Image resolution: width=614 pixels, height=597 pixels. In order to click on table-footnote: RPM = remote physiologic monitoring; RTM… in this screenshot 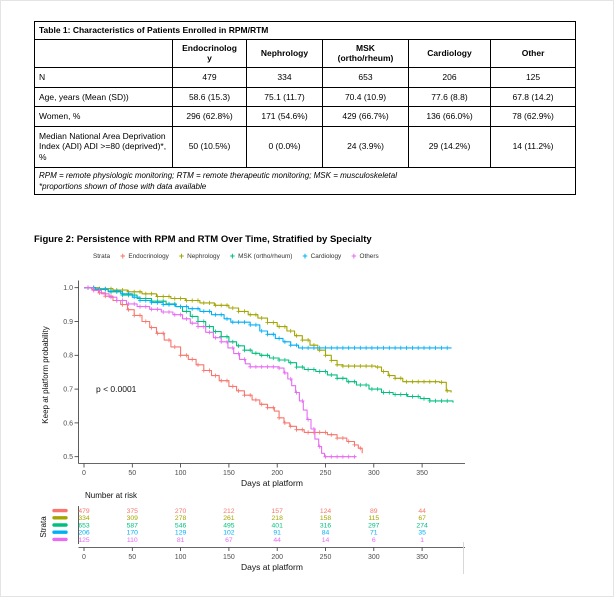, I will do `click(305, 181)`.